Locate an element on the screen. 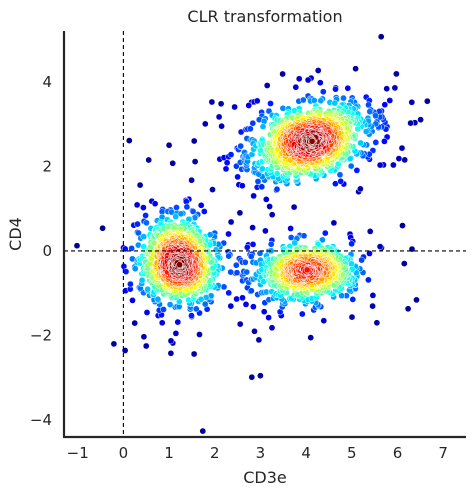 The height and width of the screenshot is (496, 475). x-tick-label: 7 is located at coordinates (443, 453).